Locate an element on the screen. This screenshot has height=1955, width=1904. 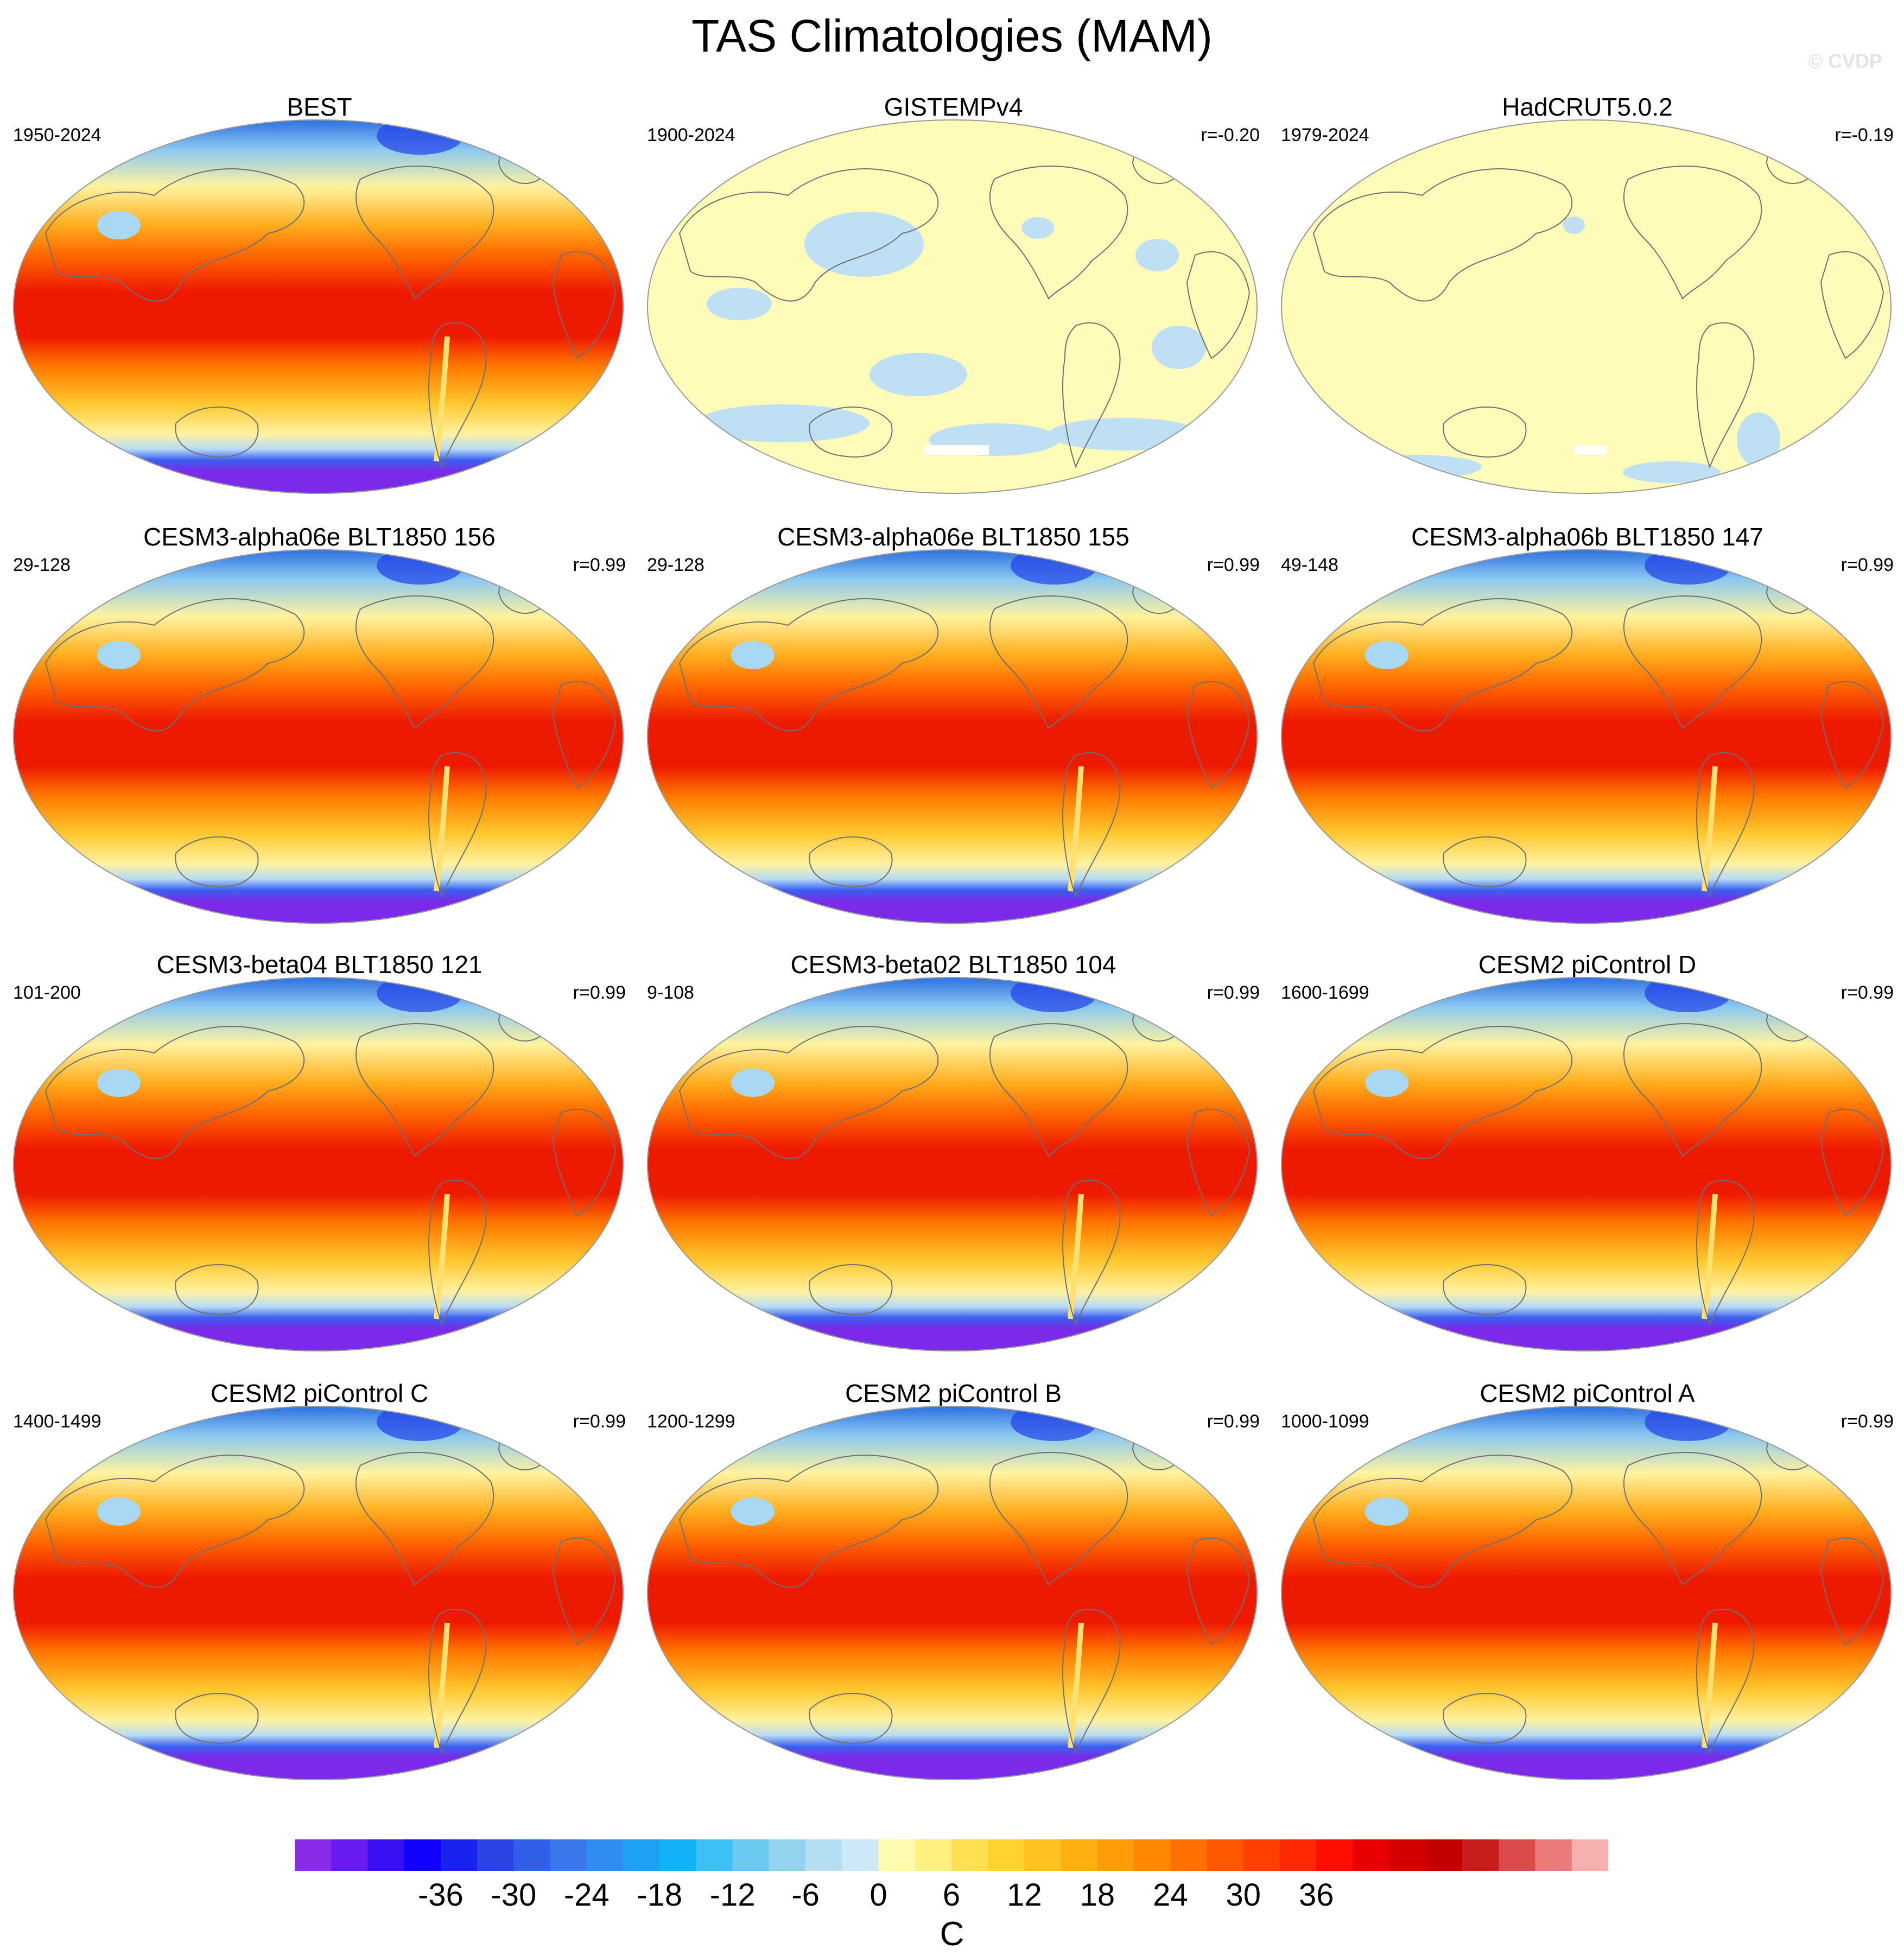
panel-period: 29-128 is located at coordinates (676, 565).